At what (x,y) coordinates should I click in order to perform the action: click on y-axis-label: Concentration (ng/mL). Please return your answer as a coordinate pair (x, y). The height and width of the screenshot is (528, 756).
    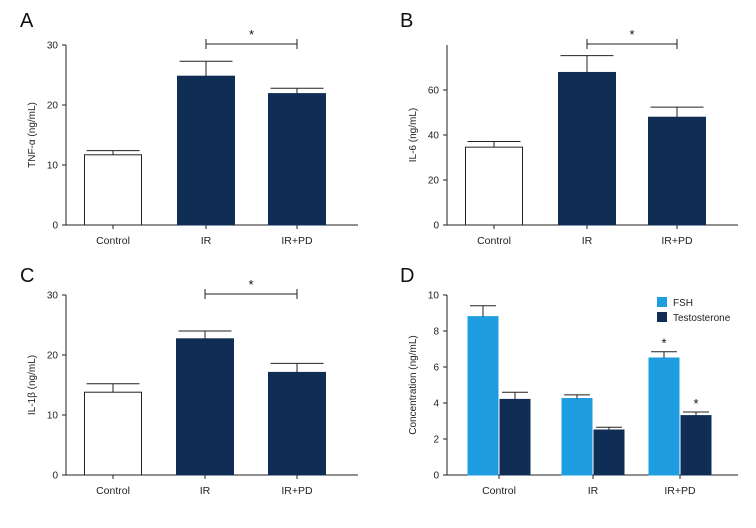
    Looking at the image, I should click on (413, 385).